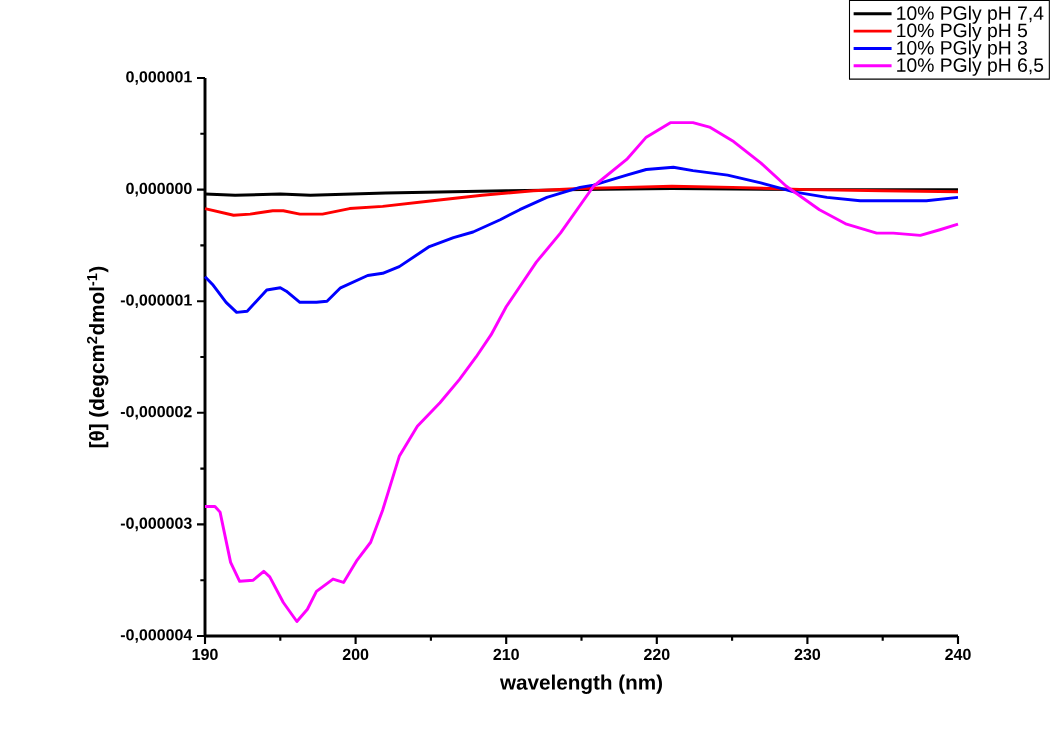 This screenshot has height=729, width=1055. Describe the element at coordinates (156, 412) in the screenshot. I see `y-tick-label: -0,000002` at that location.